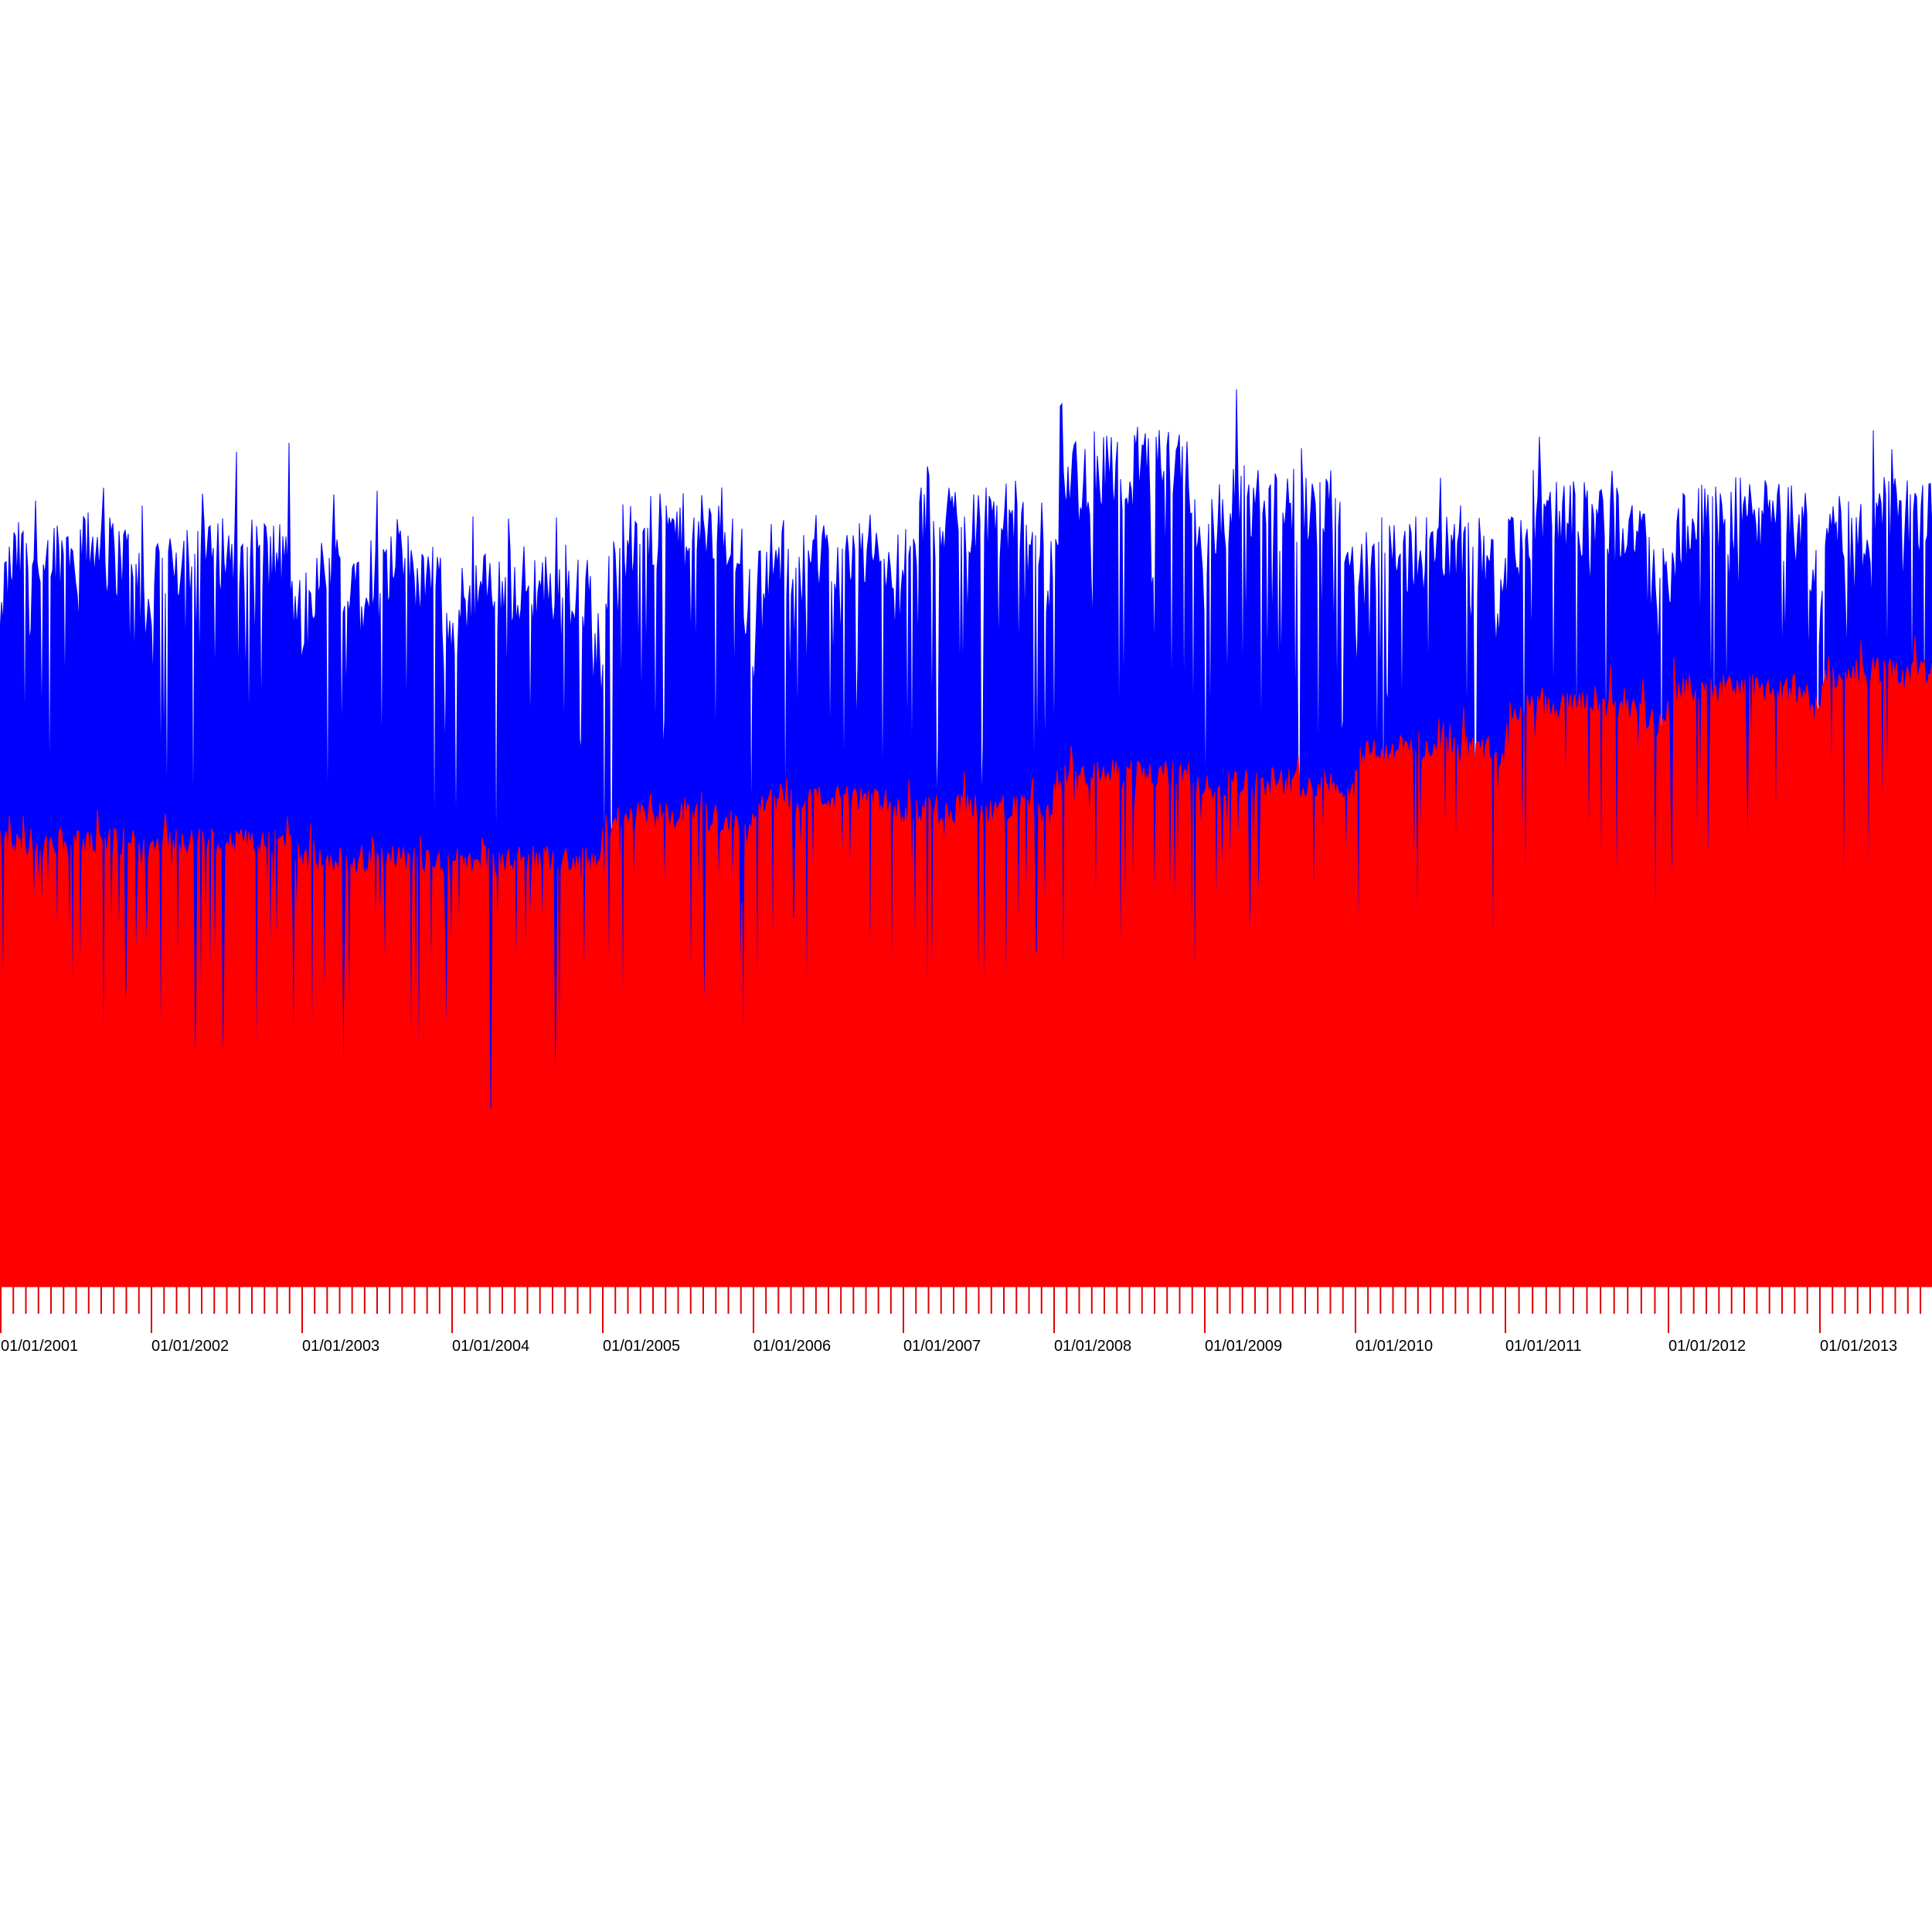  I want to click on x-tick-label: 01/01/2003, so click(340, 1347).